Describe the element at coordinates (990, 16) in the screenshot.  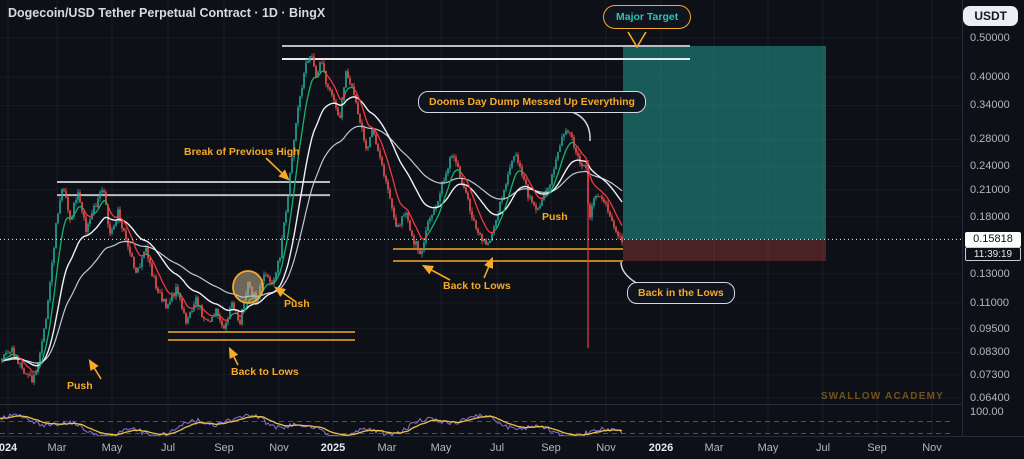
I see `currency-button: USDT` at that location.